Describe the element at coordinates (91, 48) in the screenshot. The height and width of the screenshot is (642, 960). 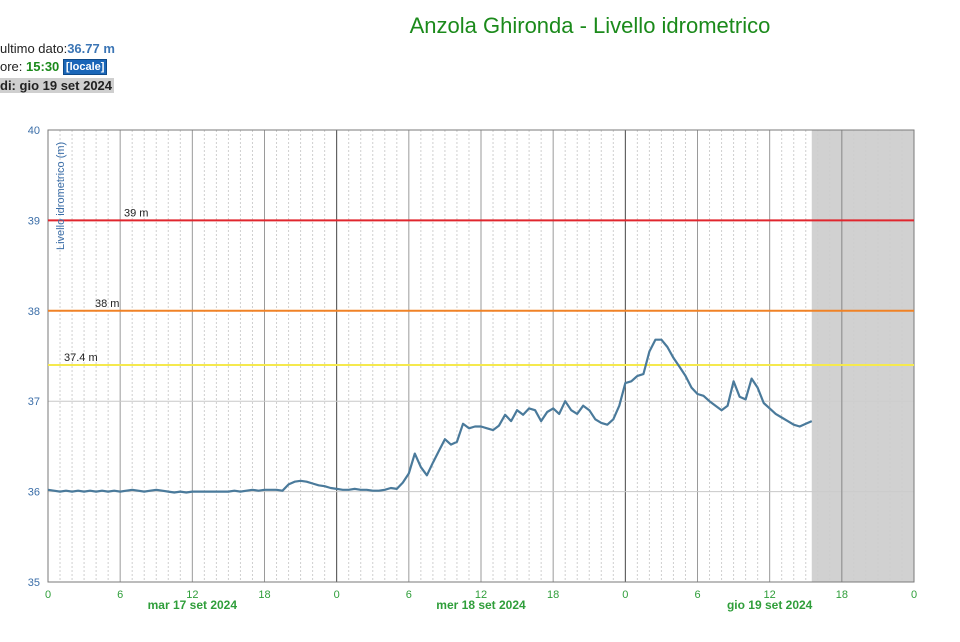
I see `last-data-value: 36.77 m` at that location.